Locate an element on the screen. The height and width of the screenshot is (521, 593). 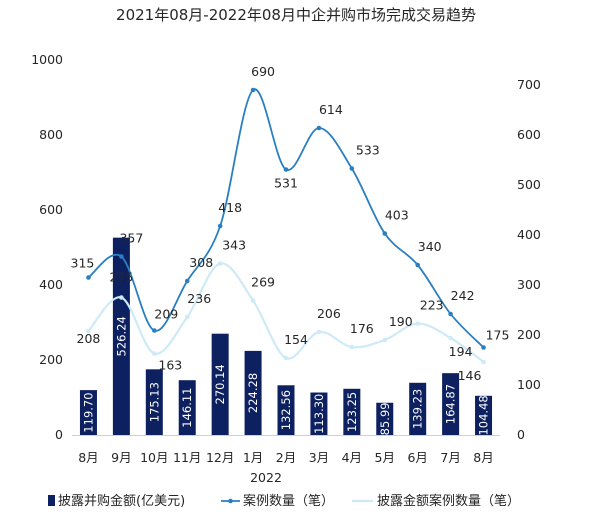
y-left-tick-label: 200 is located at coordinates (51, 359).